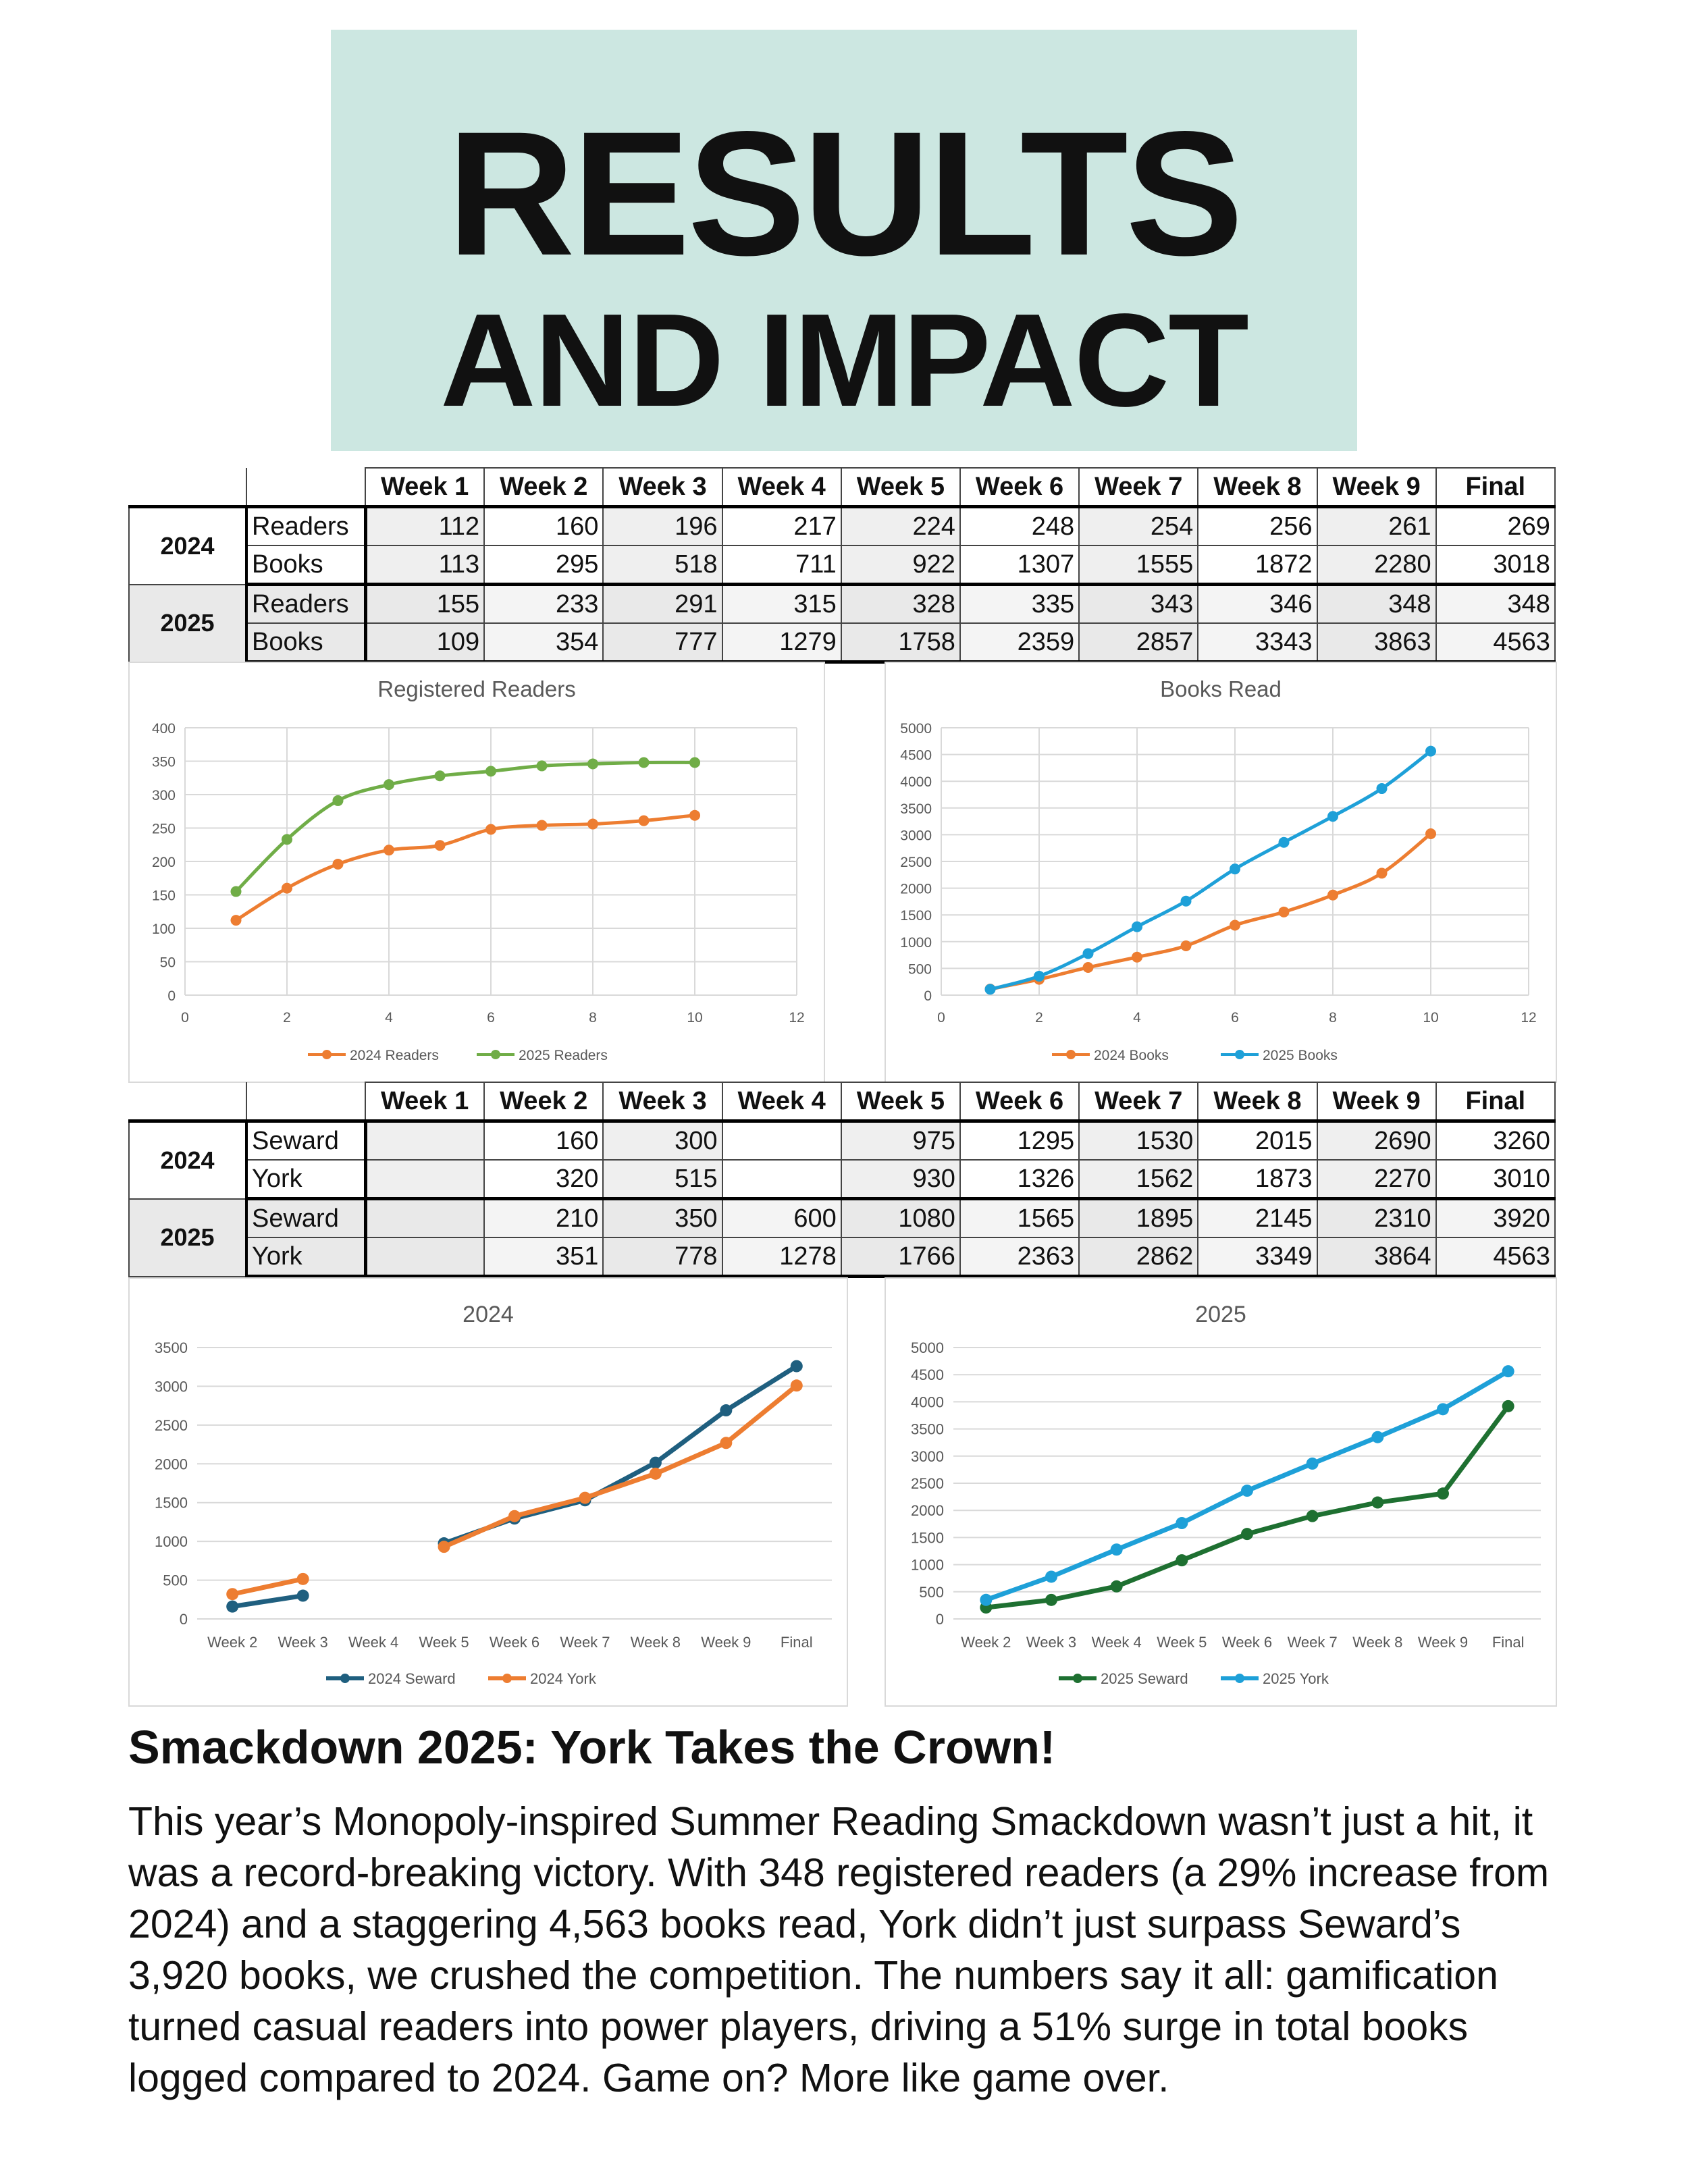  Describe the element at coordinates (306, 526) in the screenshot. I see `row-label: Readers` at that location.